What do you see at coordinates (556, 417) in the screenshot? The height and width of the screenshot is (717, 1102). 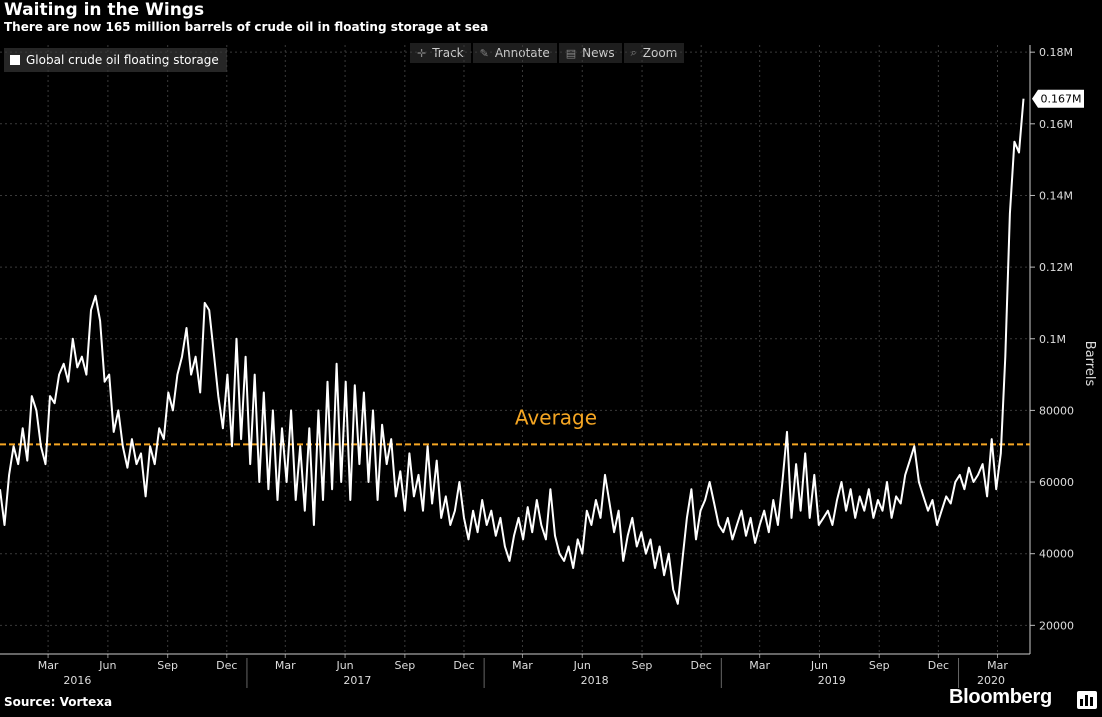 I see `average-label: Average` at bounding box center [556, 417].